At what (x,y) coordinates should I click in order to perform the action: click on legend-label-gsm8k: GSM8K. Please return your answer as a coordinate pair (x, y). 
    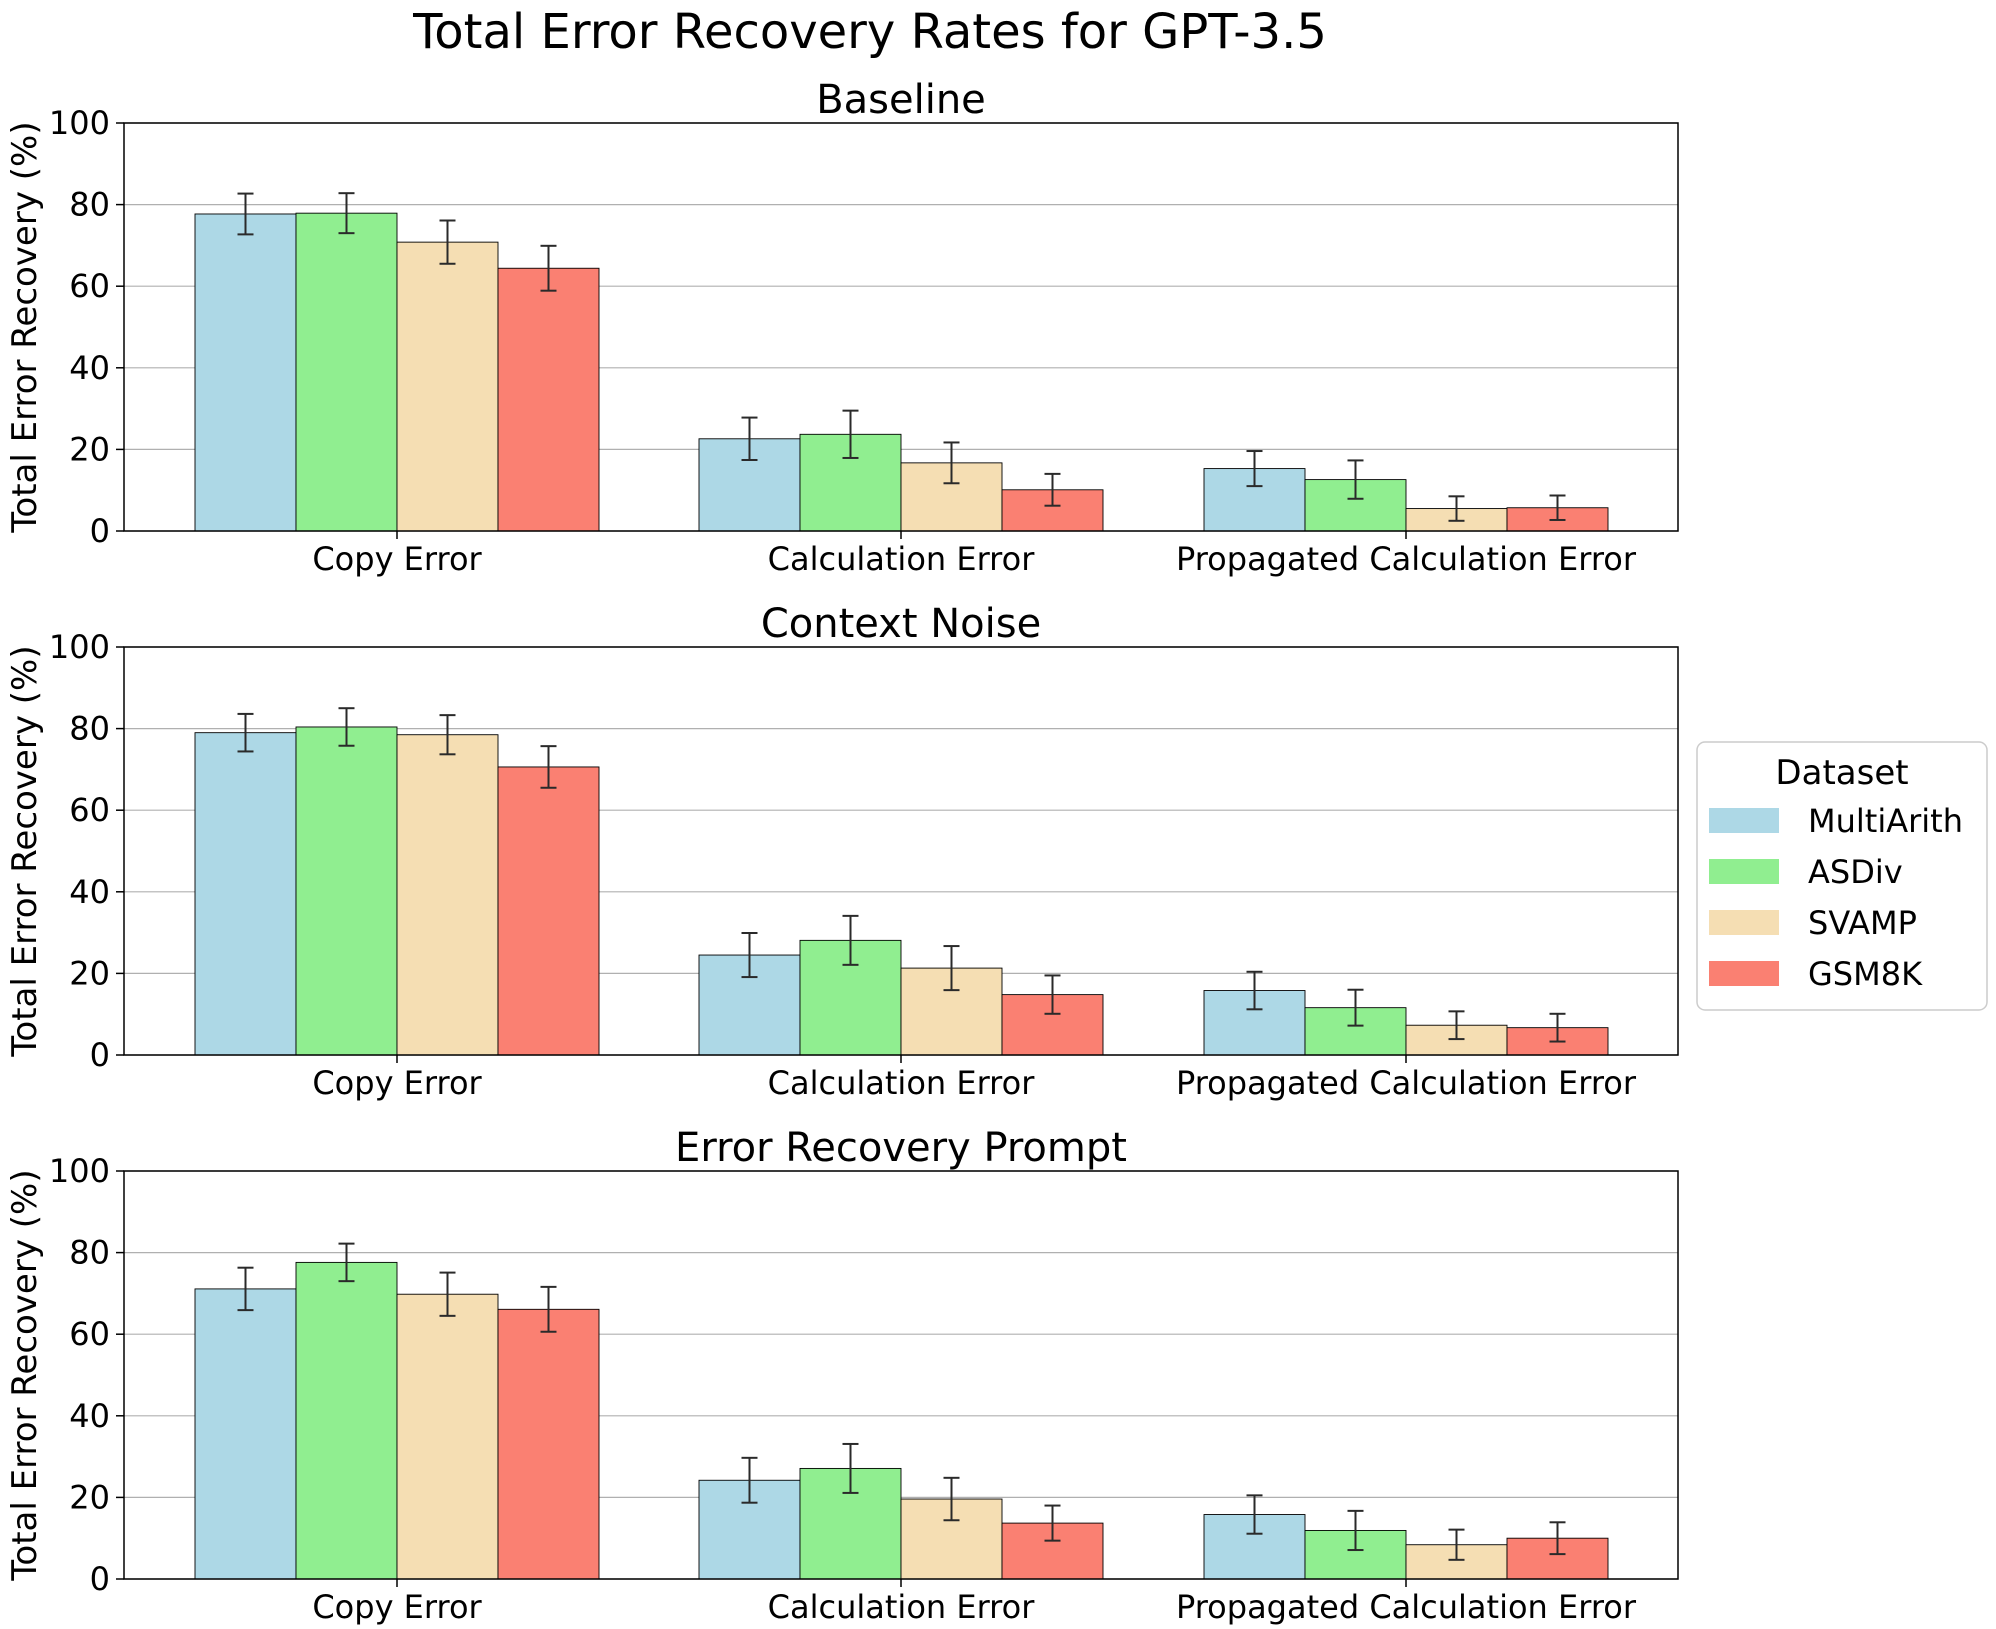
    Looking at the image, I should click on (1865, 974).